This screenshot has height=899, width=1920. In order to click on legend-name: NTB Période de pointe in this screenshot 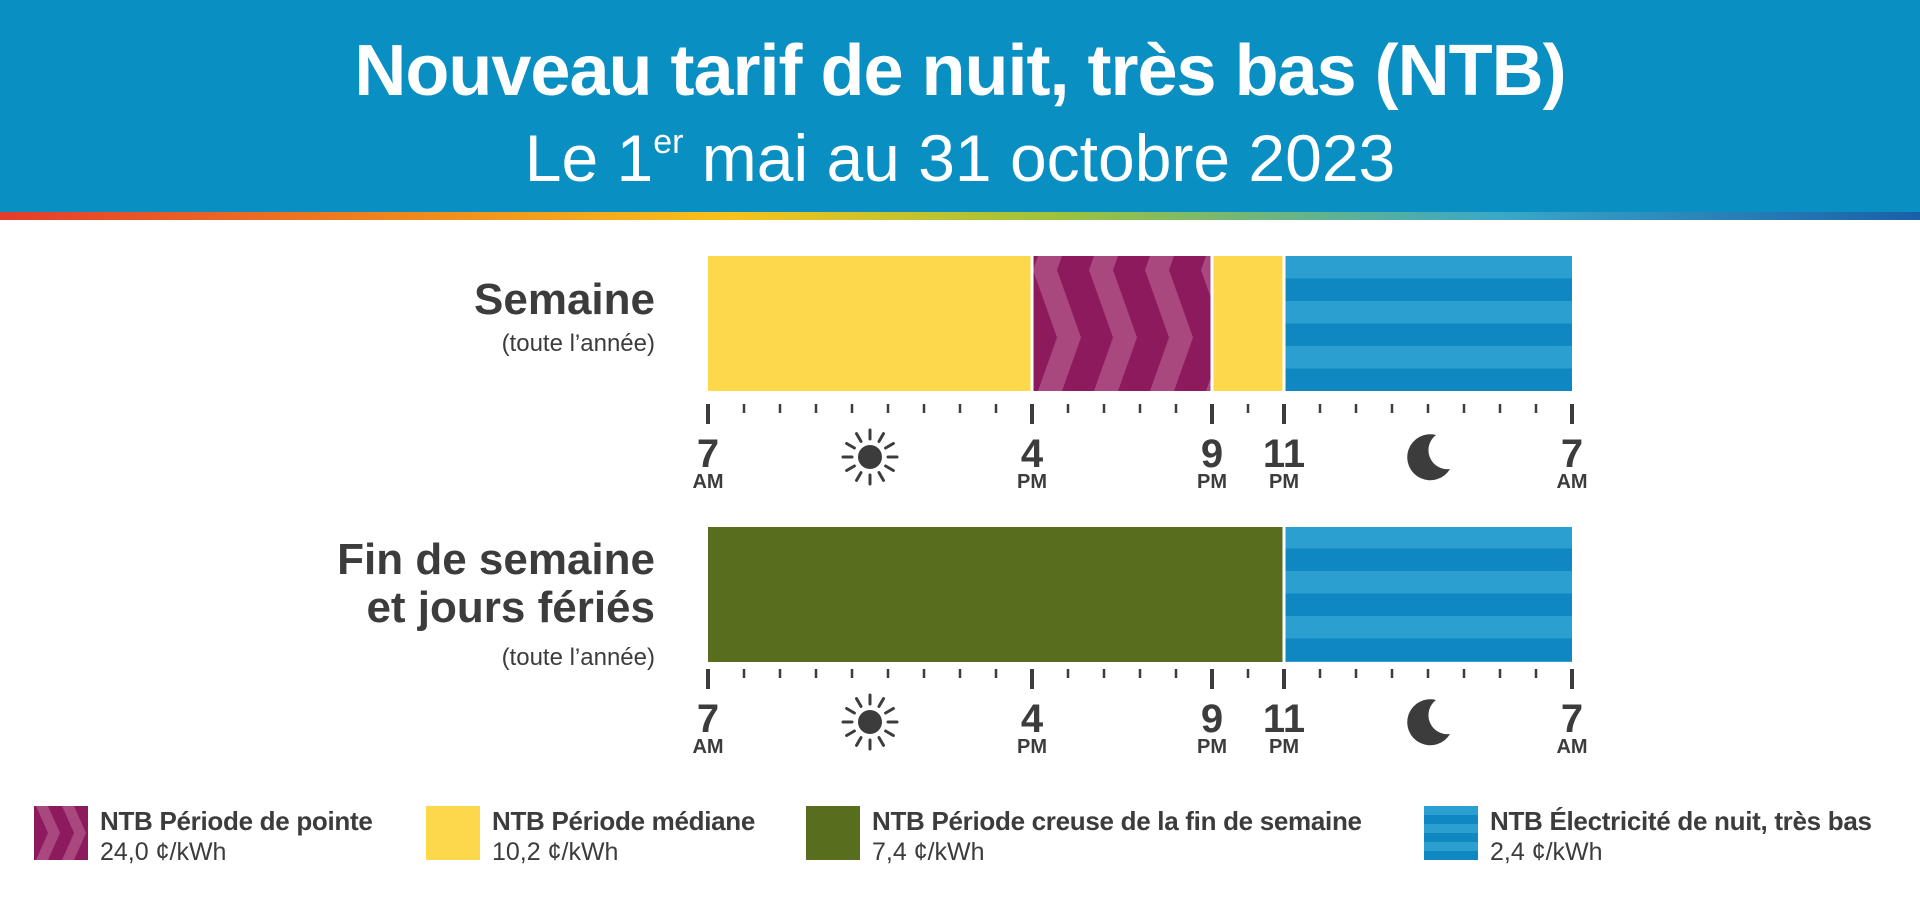, I will do `click(236, 821)`.